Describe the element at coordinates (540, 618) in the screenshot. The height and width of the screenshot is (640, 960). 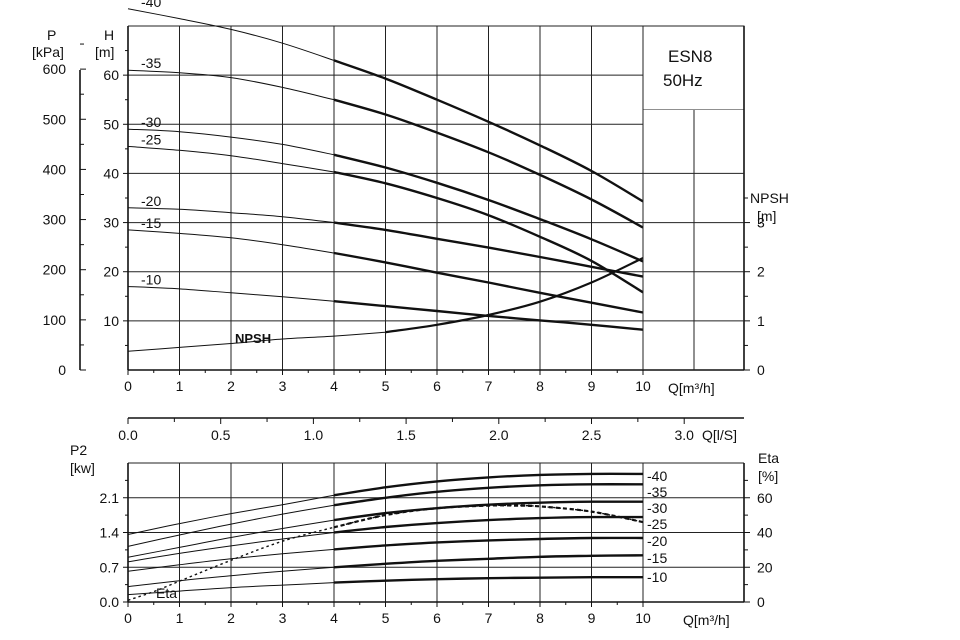
I see `power-x-tick-label: 8` at that location.